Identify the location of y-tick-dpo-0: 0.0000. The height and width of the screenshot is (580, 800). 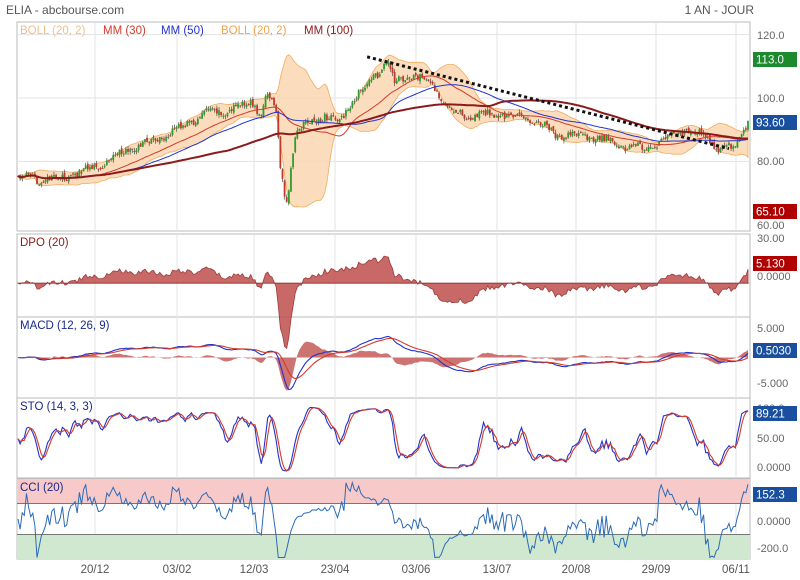
(774, 277).